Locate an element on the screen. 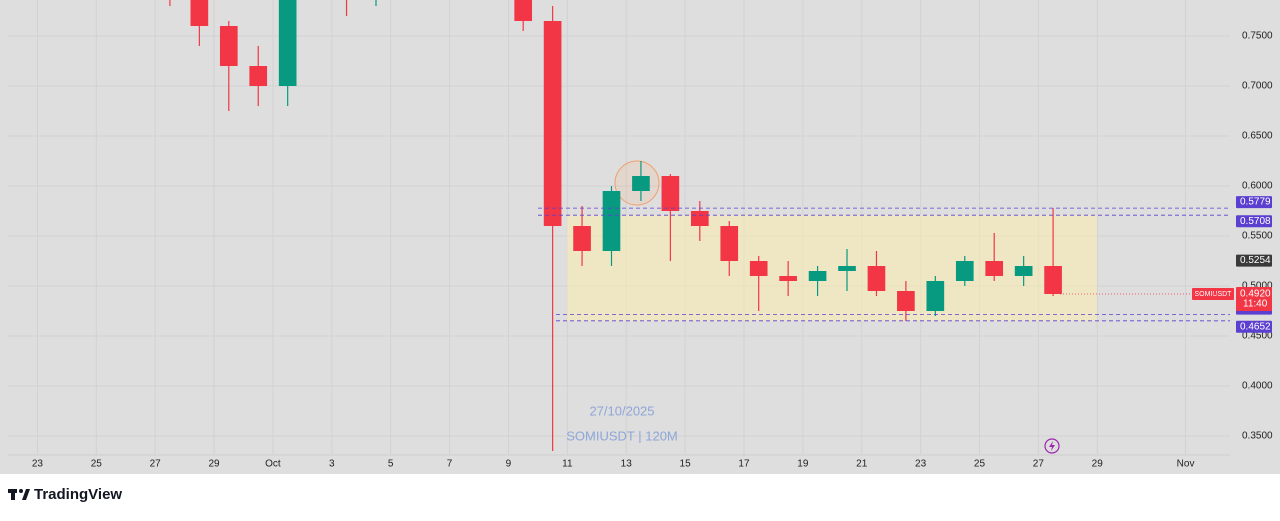 The height and width of the screenshot is (521, 1280). y-tick-label: 0.3500 is located at coordinates (1257, 436).